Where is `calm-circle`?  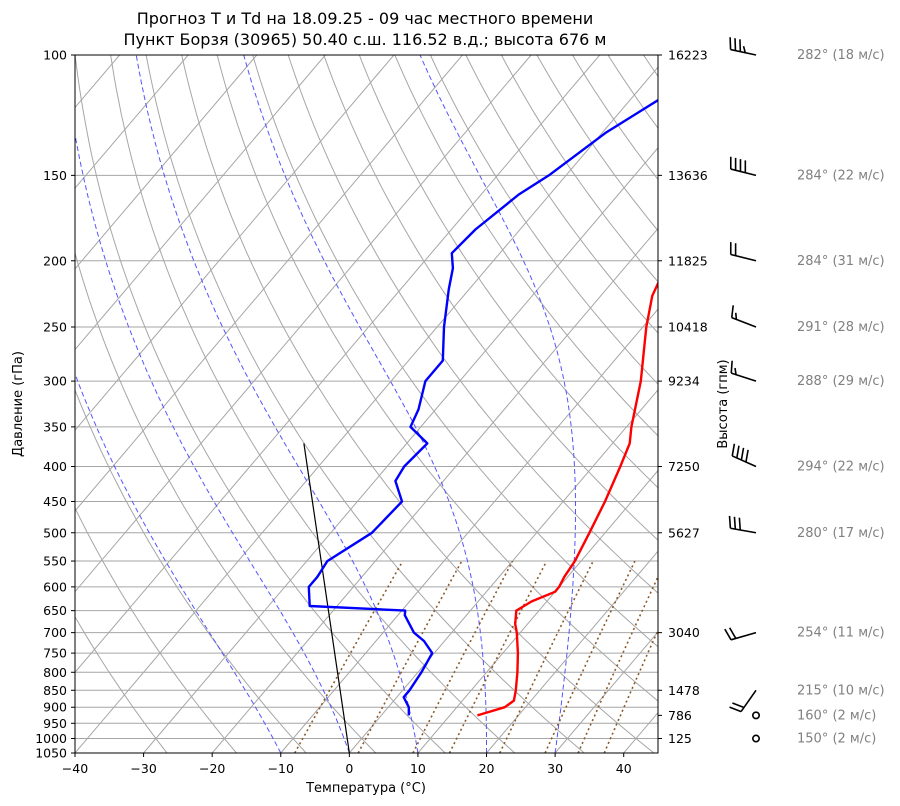 calm-circle is located at coordinates (755, 738).